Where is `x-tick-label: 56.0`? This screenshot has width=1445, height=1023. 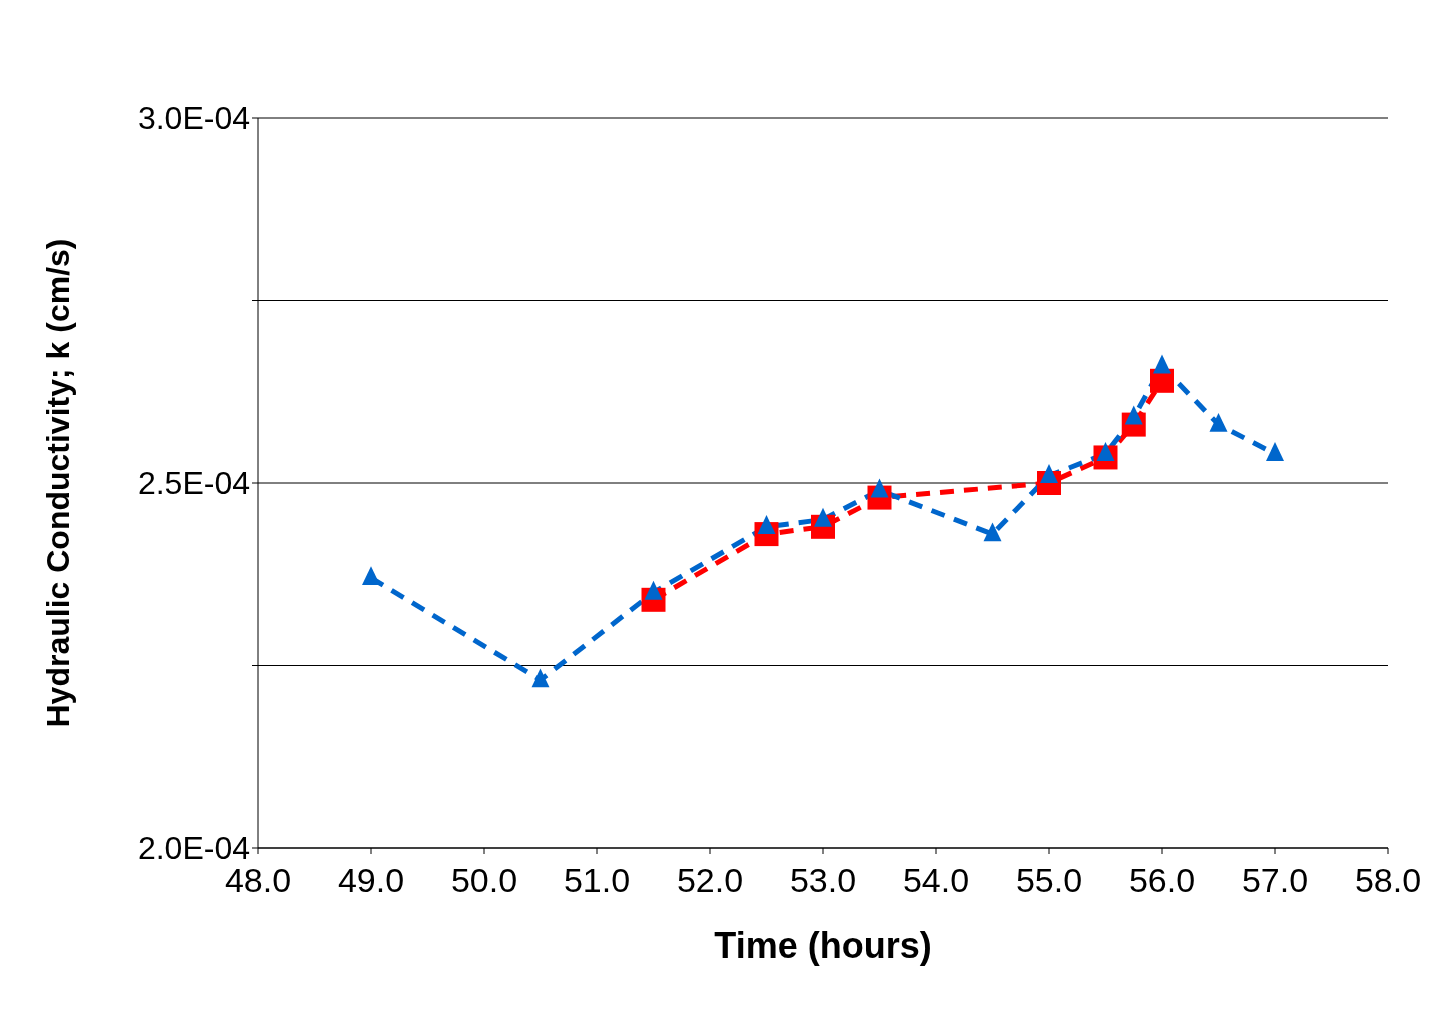 x-tick-label: 56.0 is located at coordinates (1162, 880).